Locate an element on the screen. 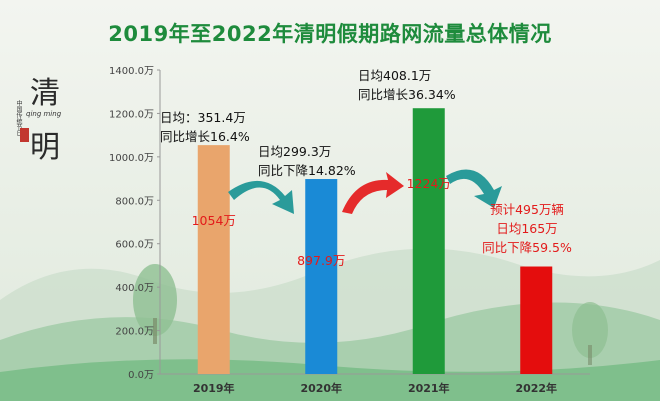 This screenshot has height=401, width=660. annotation-2019-line-1: 日均：351.4万 is located at coordinates (203, 117).